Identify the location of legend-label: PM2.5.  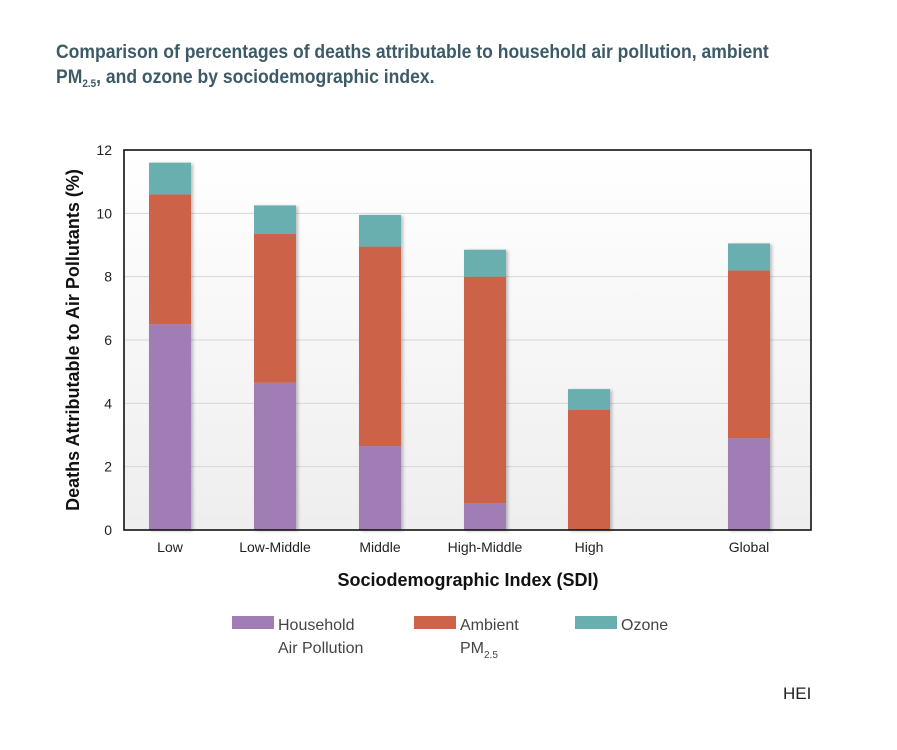
(479, 650).